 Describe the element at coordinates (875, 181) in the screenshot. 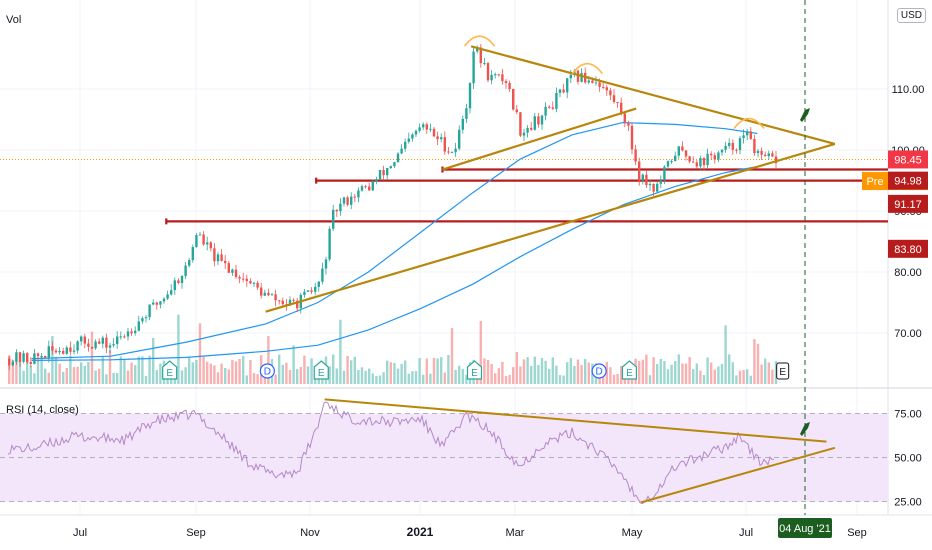

I see `premarket-label-bg` at that location.